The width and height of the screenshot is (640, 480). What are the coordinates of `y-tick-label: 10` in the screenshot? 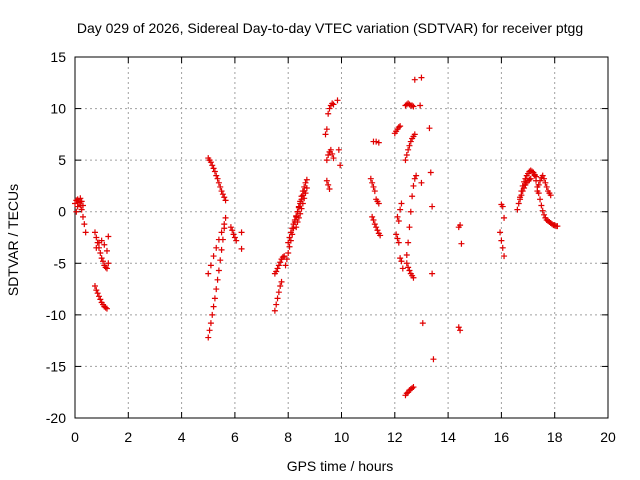 It's located at (58, 109).